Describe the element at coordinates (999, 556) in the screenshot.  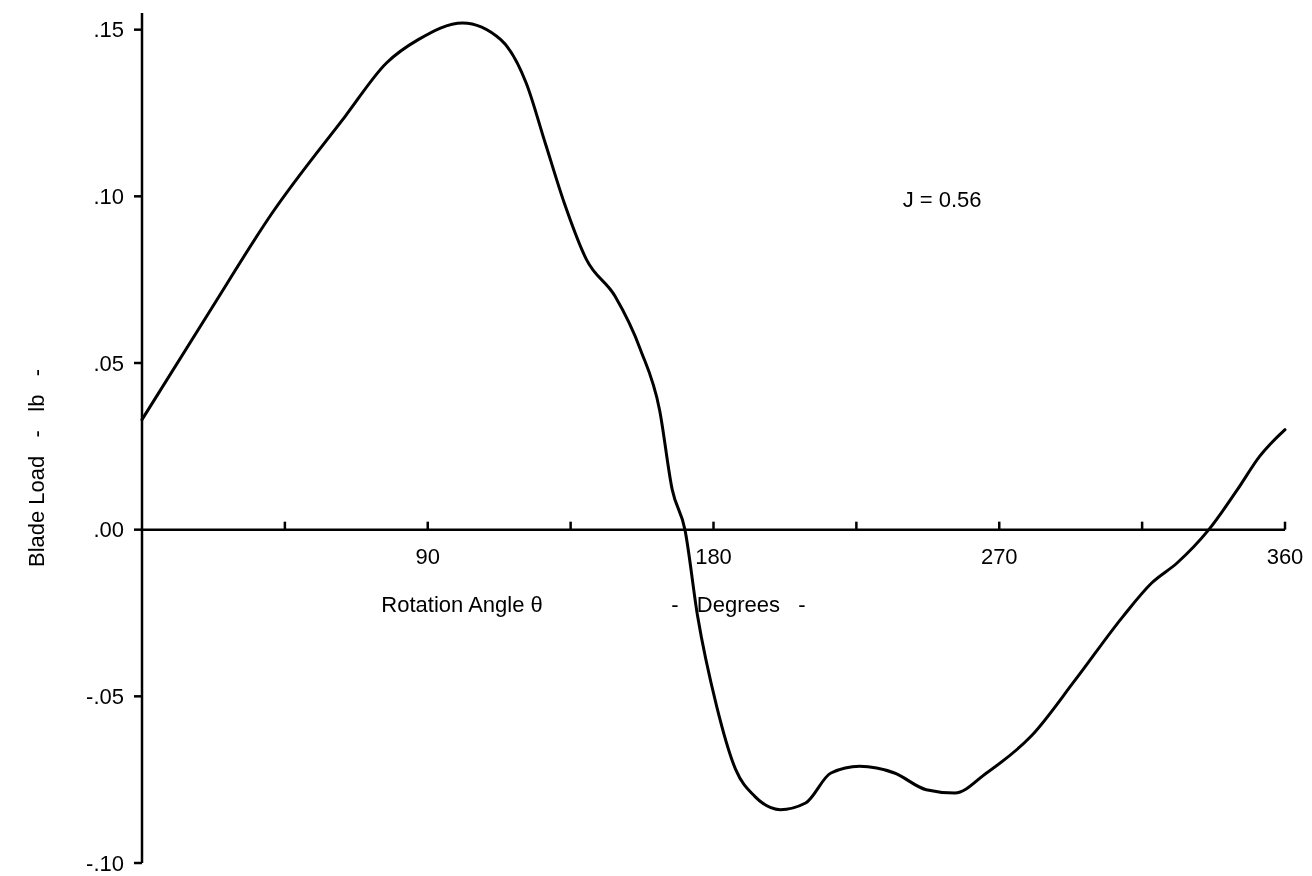
I see `x-tick-label: 270` at that location.